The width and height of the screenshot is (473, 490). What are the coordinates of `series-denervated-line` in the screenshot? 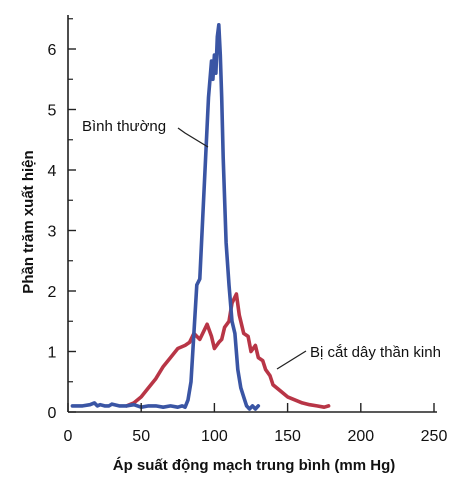 It's located at (227, 351).